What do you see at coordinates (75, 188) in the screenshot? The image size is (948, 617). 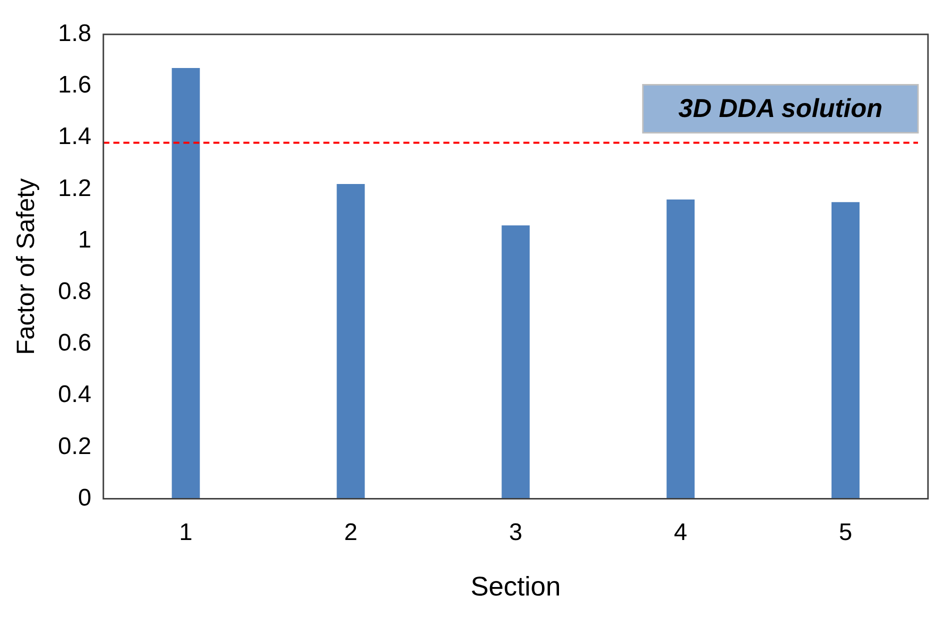 I see `y-tick-label: 1.2` at bounding box center [75, 188].